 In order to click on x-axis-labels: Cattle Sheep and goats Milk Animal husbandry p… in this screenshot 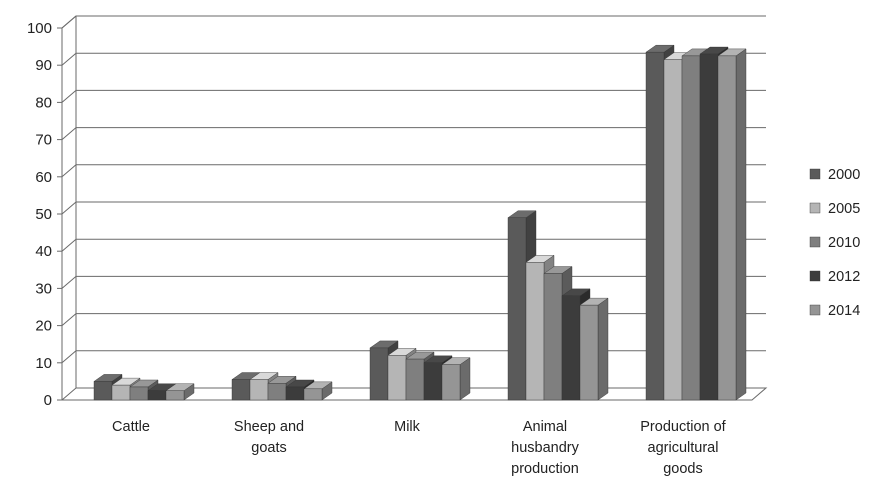, I will do `click(419, 448)`.